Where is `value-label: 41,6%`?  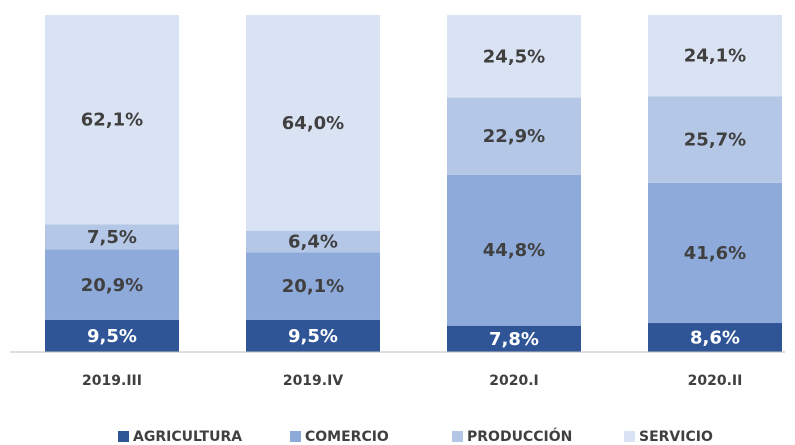
value-label: 41,6% is located at coordinates (715, 253).